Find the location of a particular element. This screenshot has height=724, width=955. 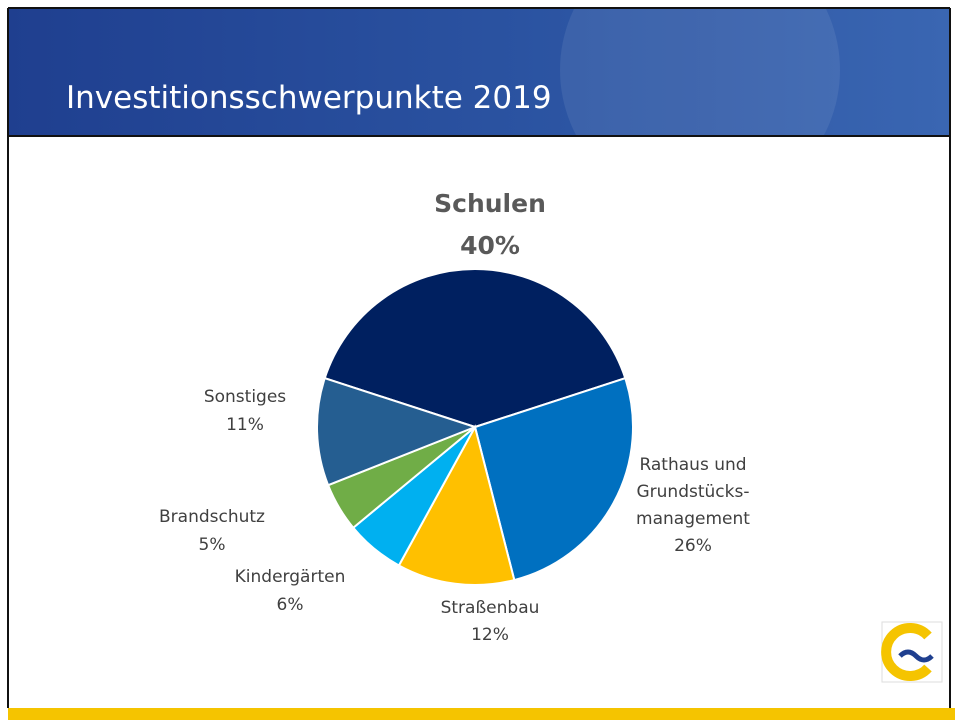

slice-label: Straßenbau is located at coordinates (490, 608).